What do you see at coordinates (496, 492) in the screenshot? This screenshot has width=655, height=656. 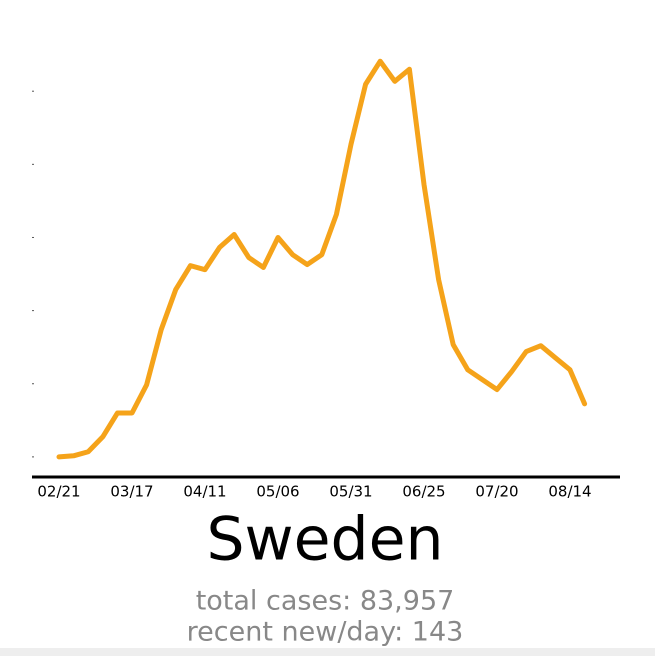 I see `x-tick-label: 07/20` at bounding box center [496, 492].